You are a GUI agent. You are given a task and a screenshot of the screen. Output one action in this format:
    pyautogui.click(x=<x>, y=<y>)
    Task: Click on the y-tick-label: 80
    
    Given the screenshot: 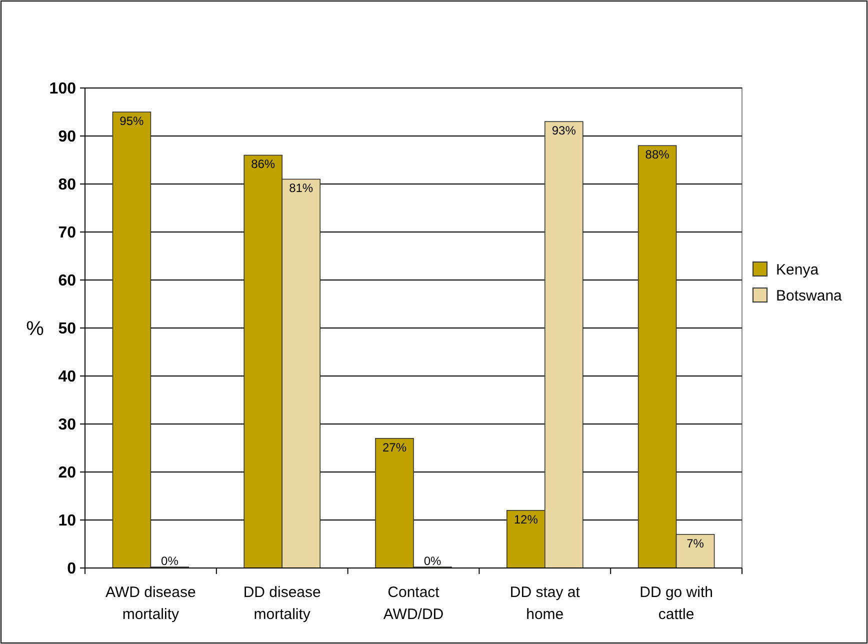 What is the action you would take?
    pyautogui.click(x=67, y=185)
    